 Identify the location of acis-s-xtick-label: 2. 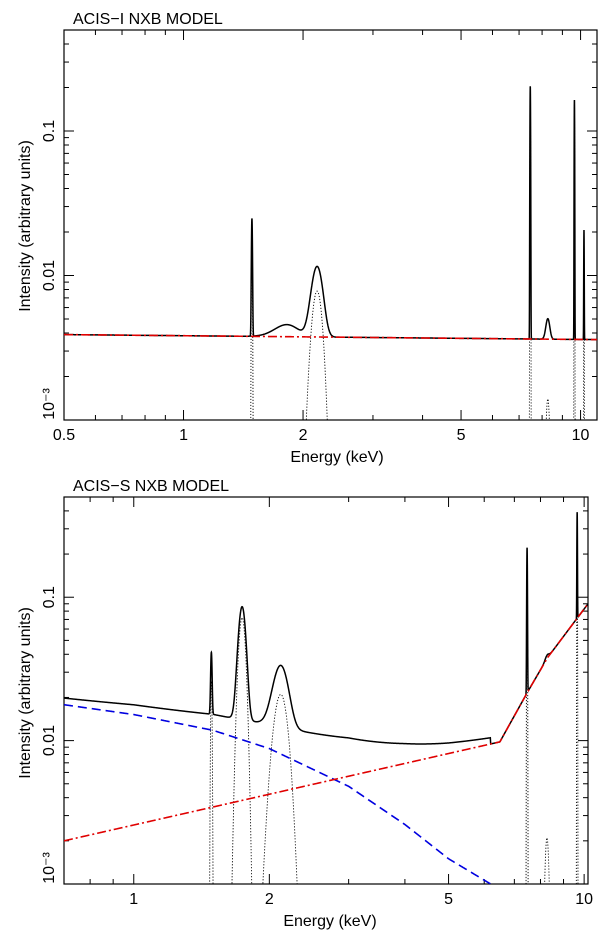
(269, 899).